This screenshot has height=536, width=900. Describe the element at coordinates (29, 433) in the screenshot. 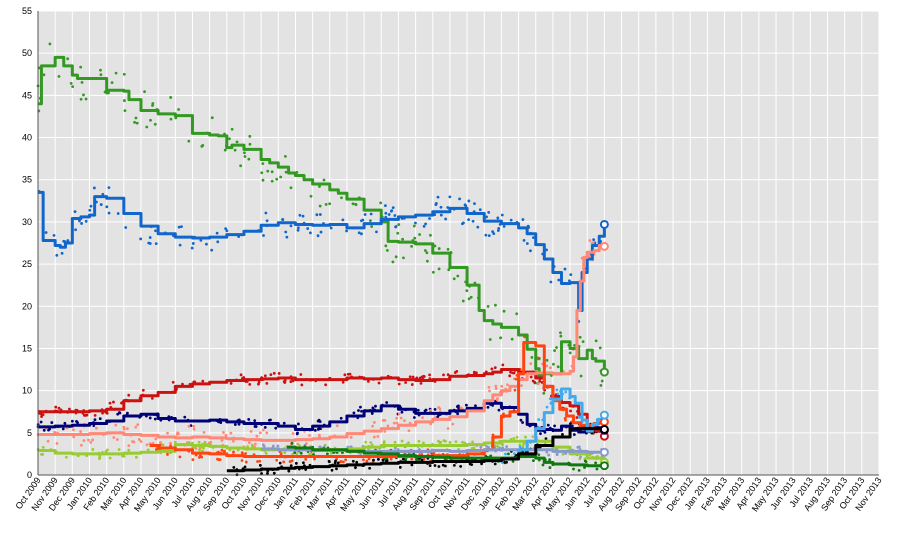

I see `y-tick-label: 5` at that location.